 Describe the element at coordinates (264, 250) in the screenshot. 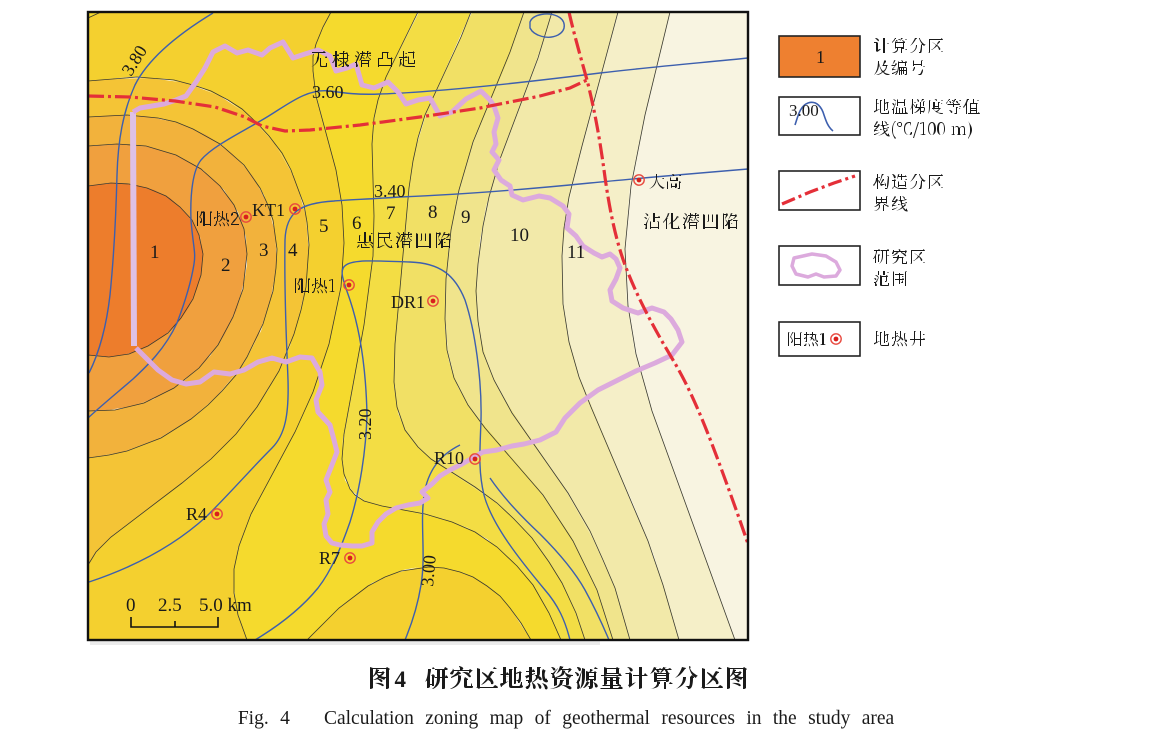

I see `svg-text: 3` at that location.